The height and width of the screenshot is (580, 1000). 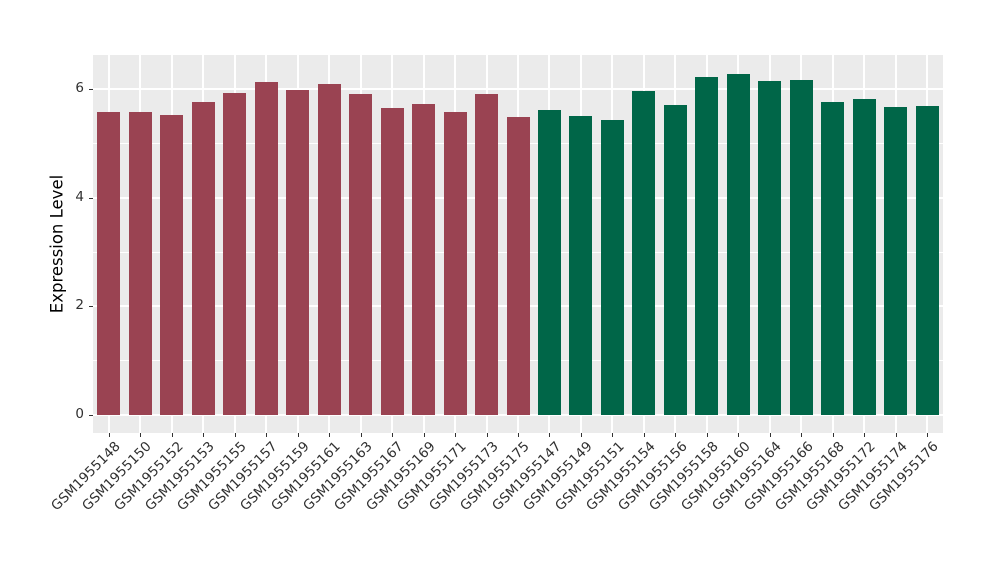 I want to click on y-tick-label: 2, so click(x=79, y=305).